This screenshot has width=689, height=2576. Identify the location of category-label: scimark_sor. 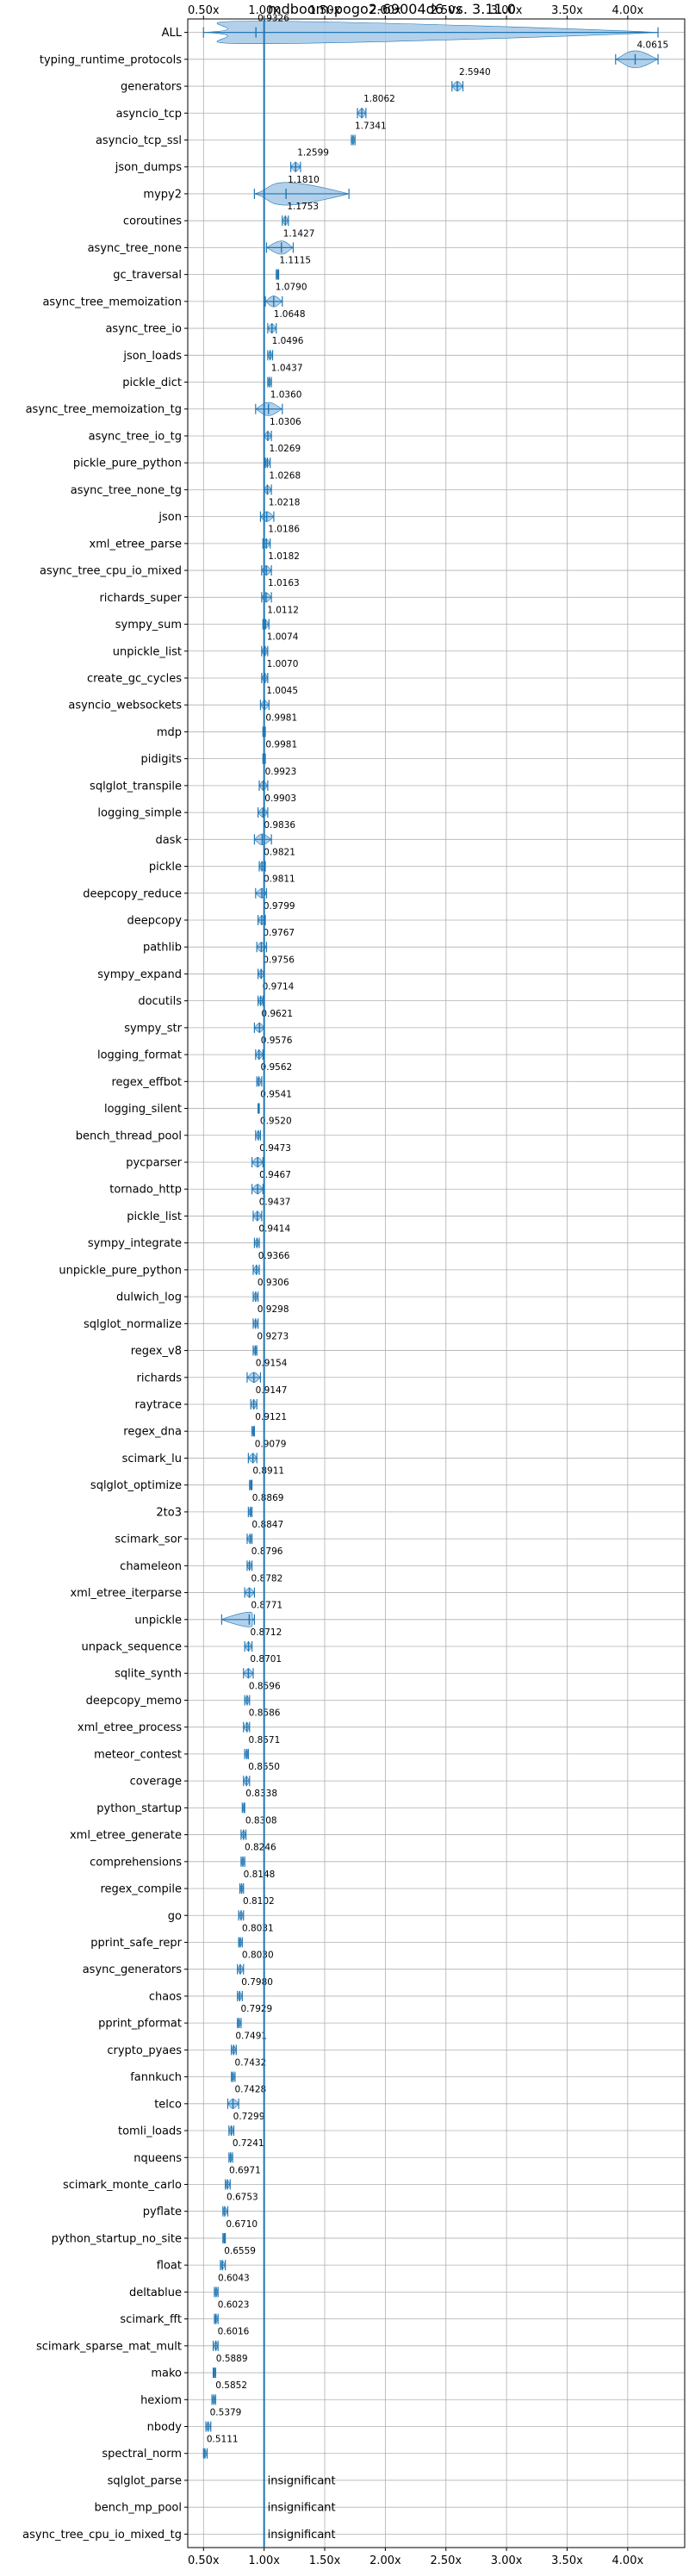
(148, 1540).